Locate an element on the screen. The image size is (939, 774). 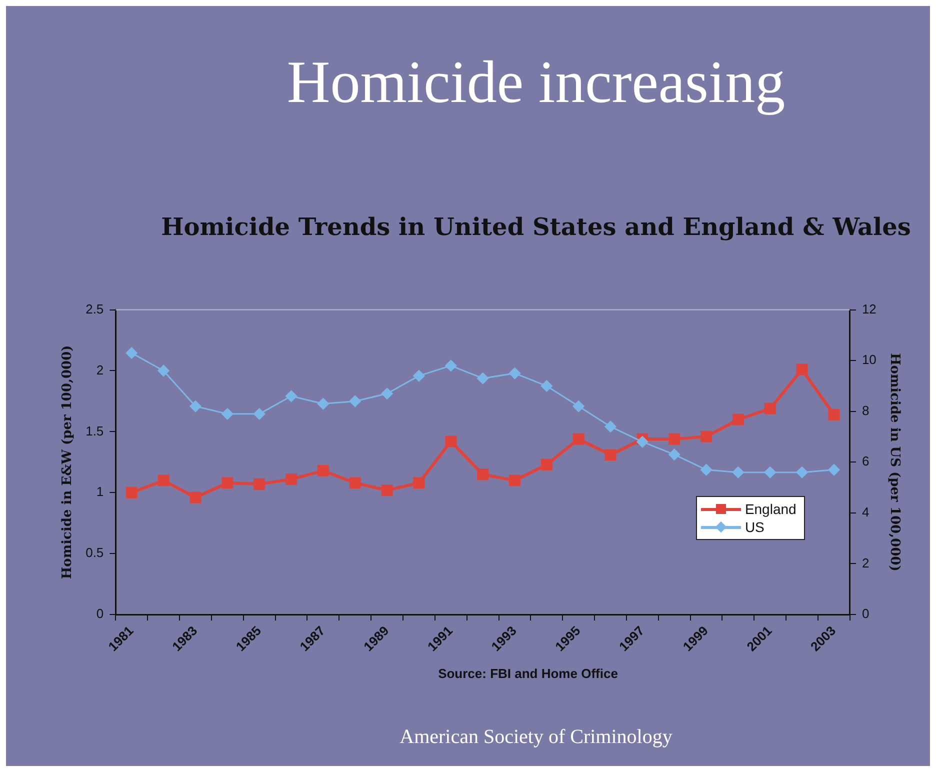
legend-label: US is located at coordinates (754, 526).